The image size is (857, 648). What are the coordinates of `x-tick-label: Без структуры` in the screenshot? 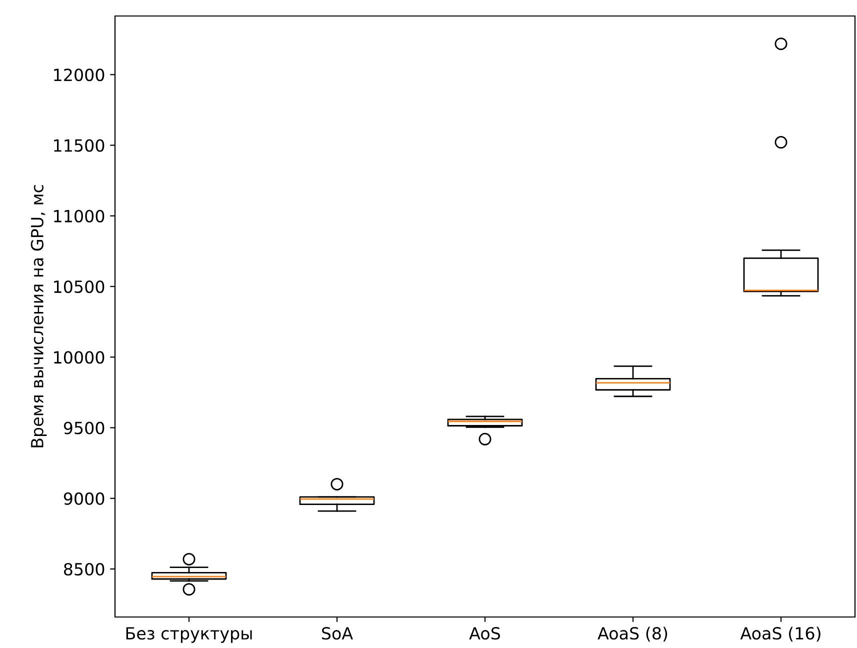 It's located at (189, 635).